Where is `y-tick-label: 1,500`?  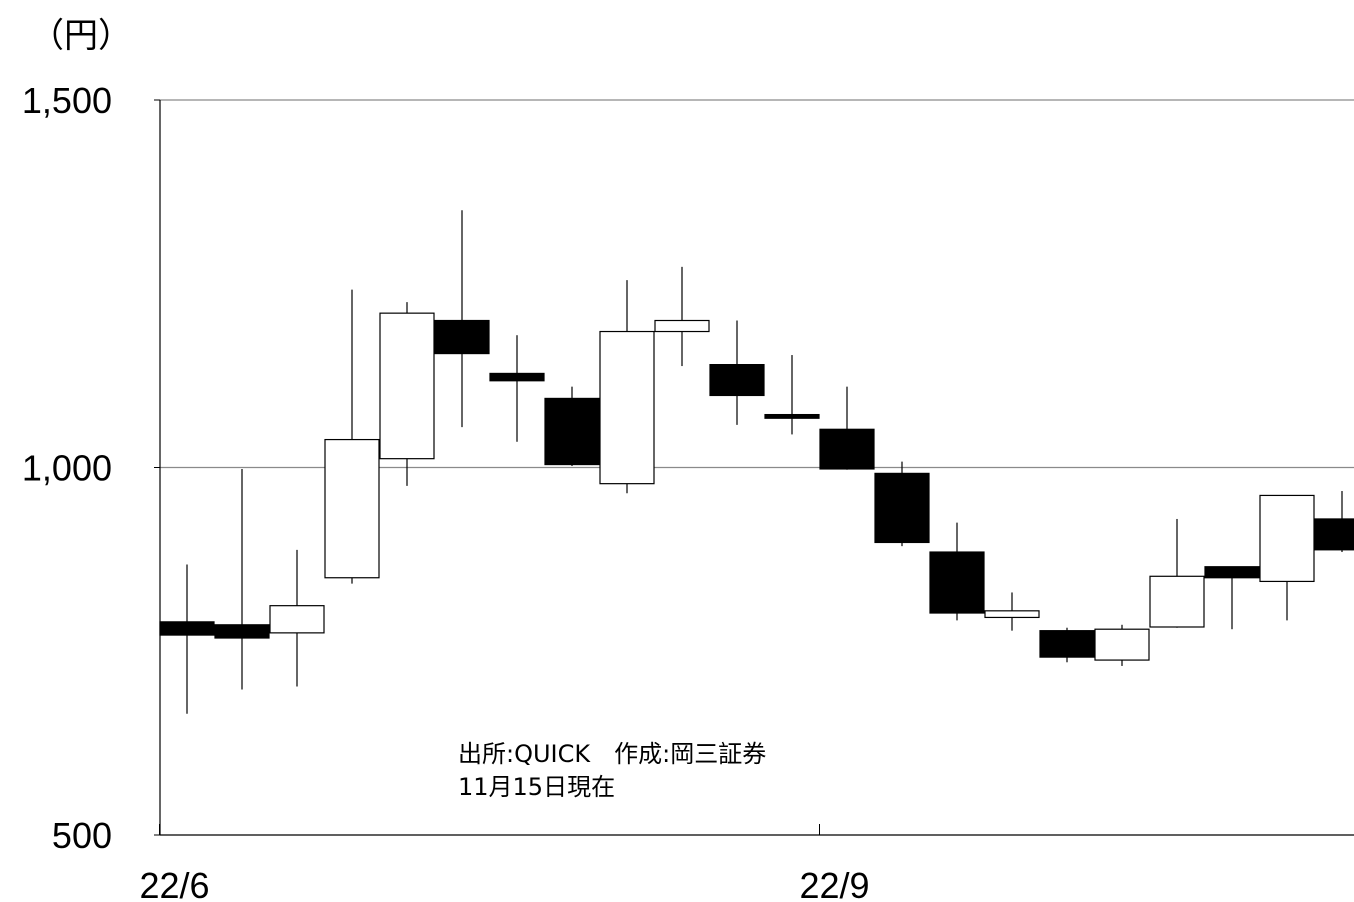
y-tick-label: 1,500 is located at coordinates (67, 100).